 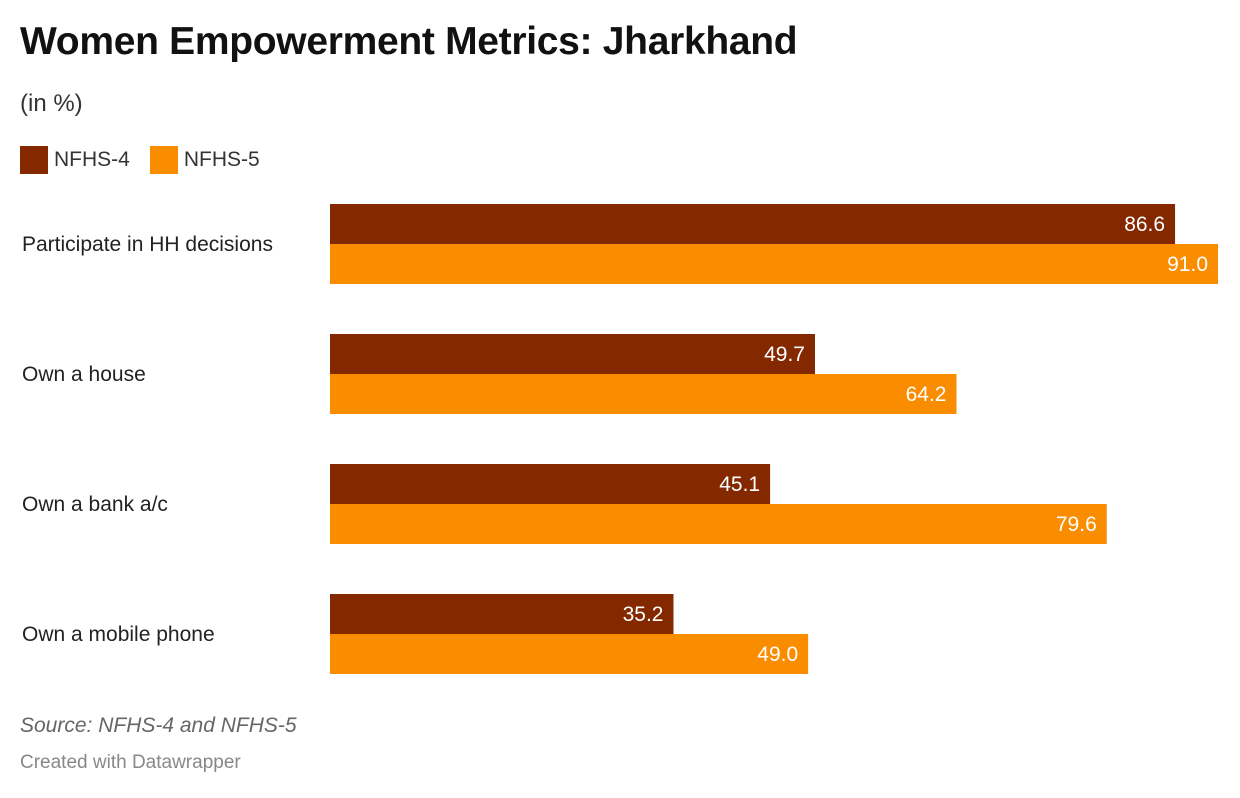 I want to click on value-label-nfhs-5-participate-in-hh-decisions: 91.0, so click(x=1187, y=264).